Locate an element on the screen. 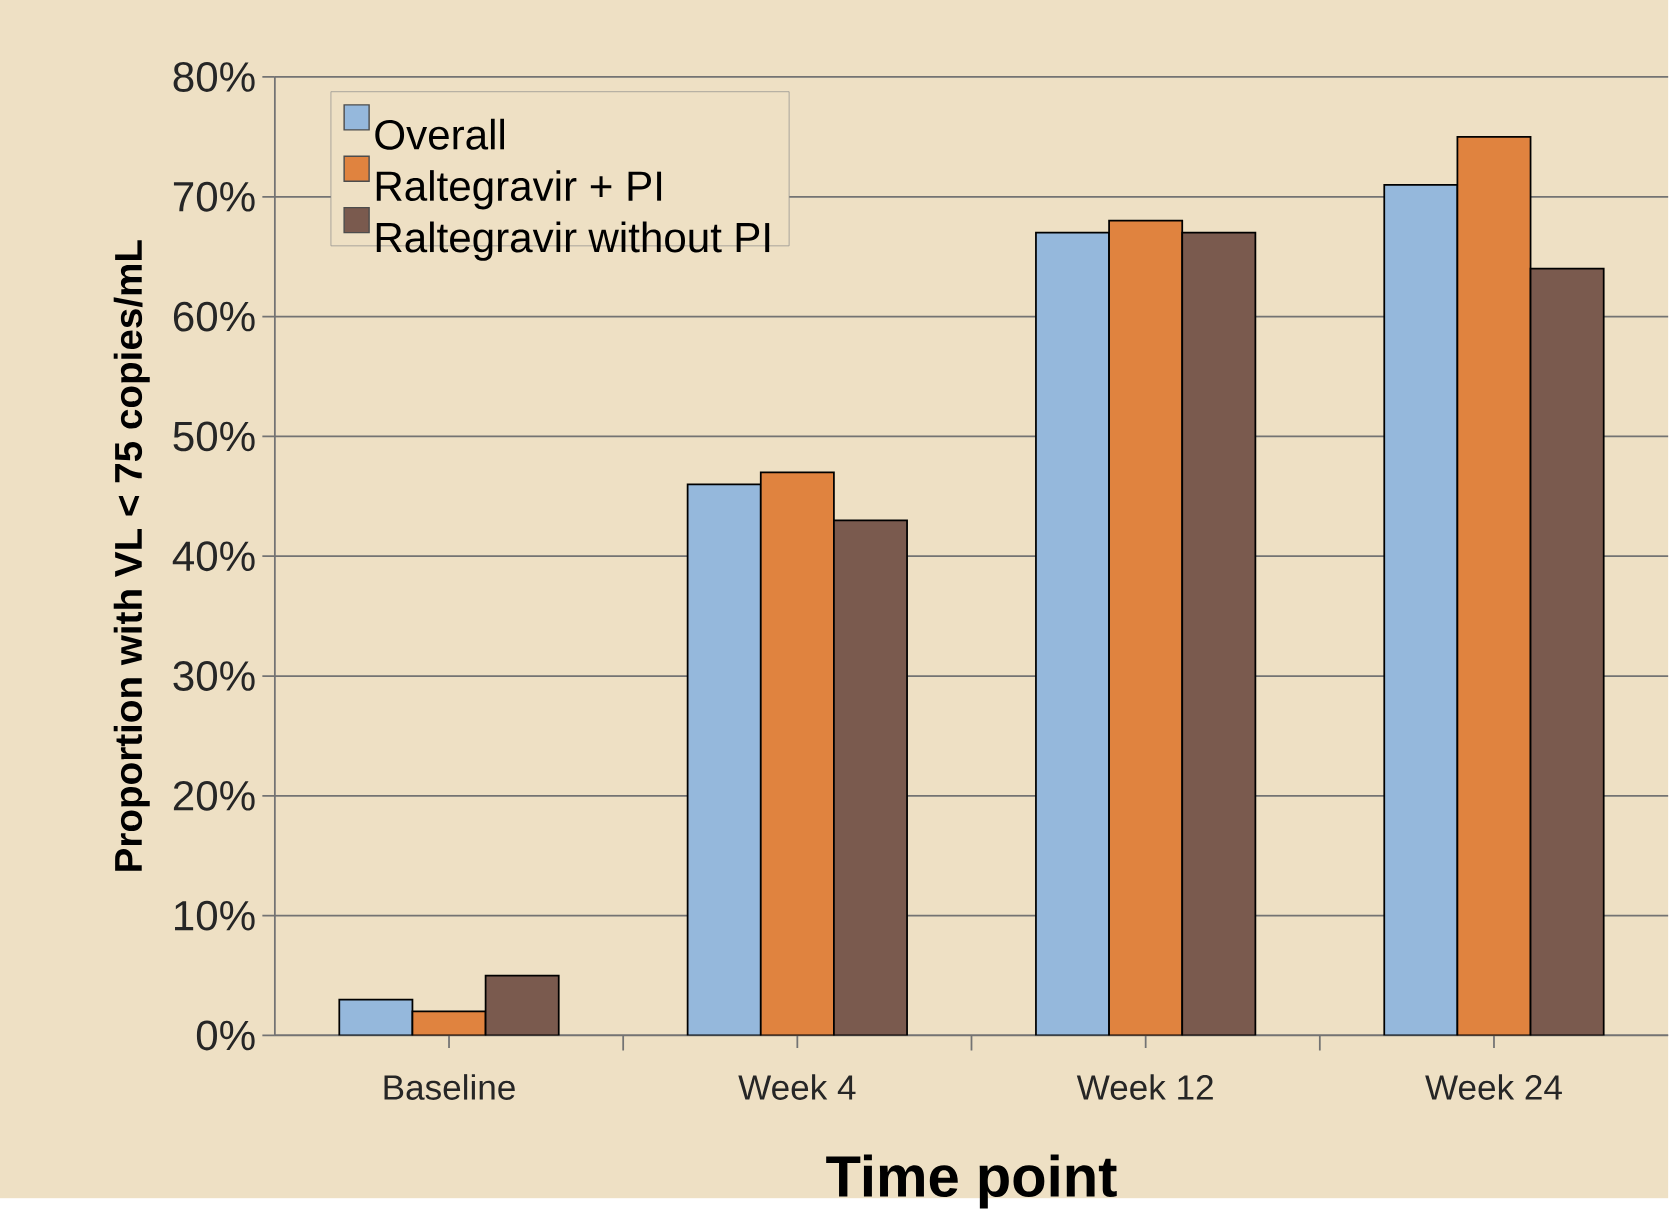  y-tick-label: 10% is located at coordinates (215, 915).